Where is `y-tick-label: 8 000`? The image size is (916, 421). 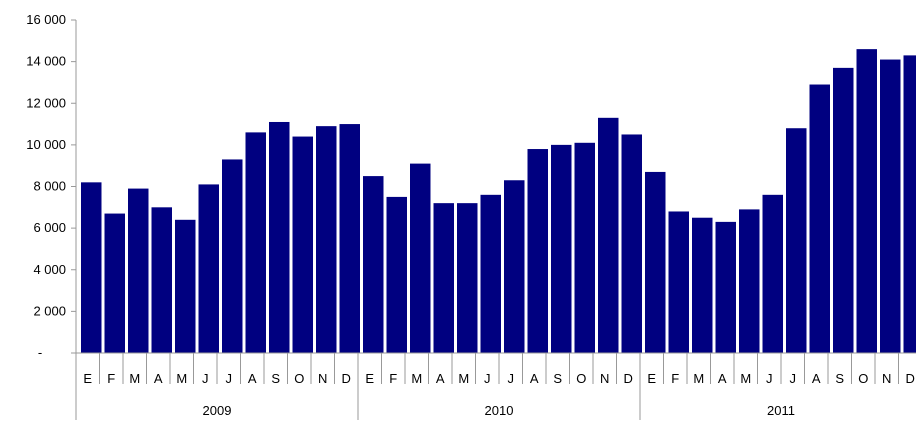 y-tick-label: 8 000 is located at coordinates (49, 186).